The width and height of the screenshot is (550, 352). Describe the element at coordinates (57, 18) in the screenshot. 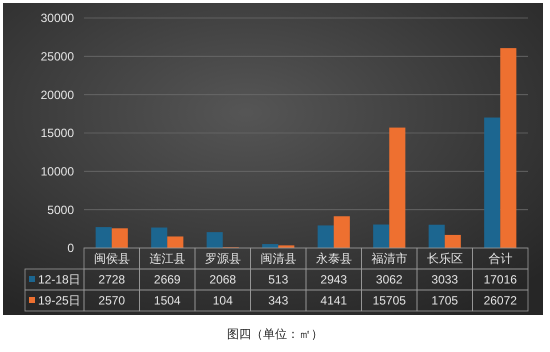

I see `y-tick-label: 30000` at that location.